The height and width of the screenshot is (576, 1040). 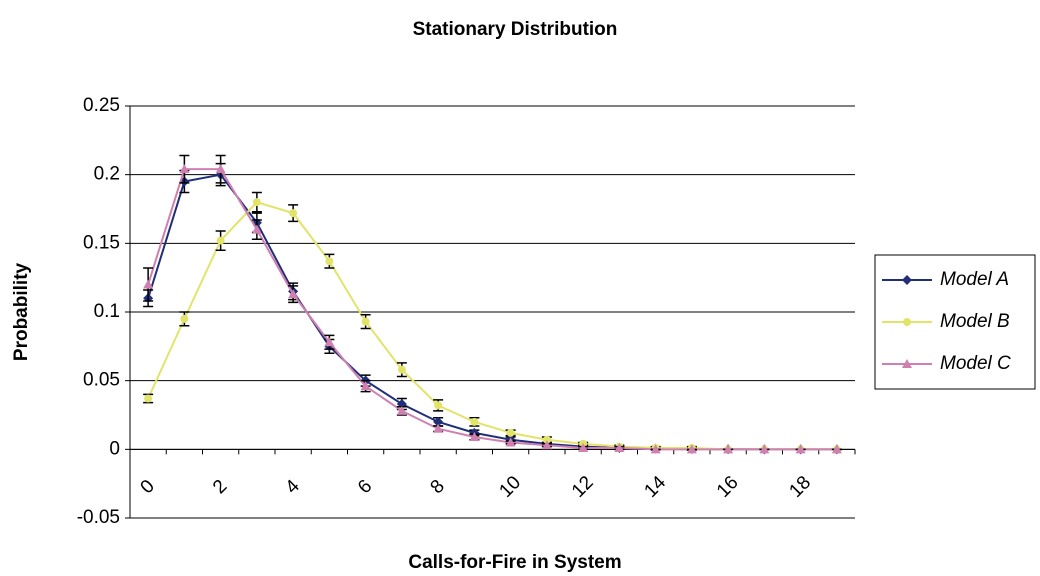 I want to click on y-axis-label: Probability, so click(x=21, y=311).